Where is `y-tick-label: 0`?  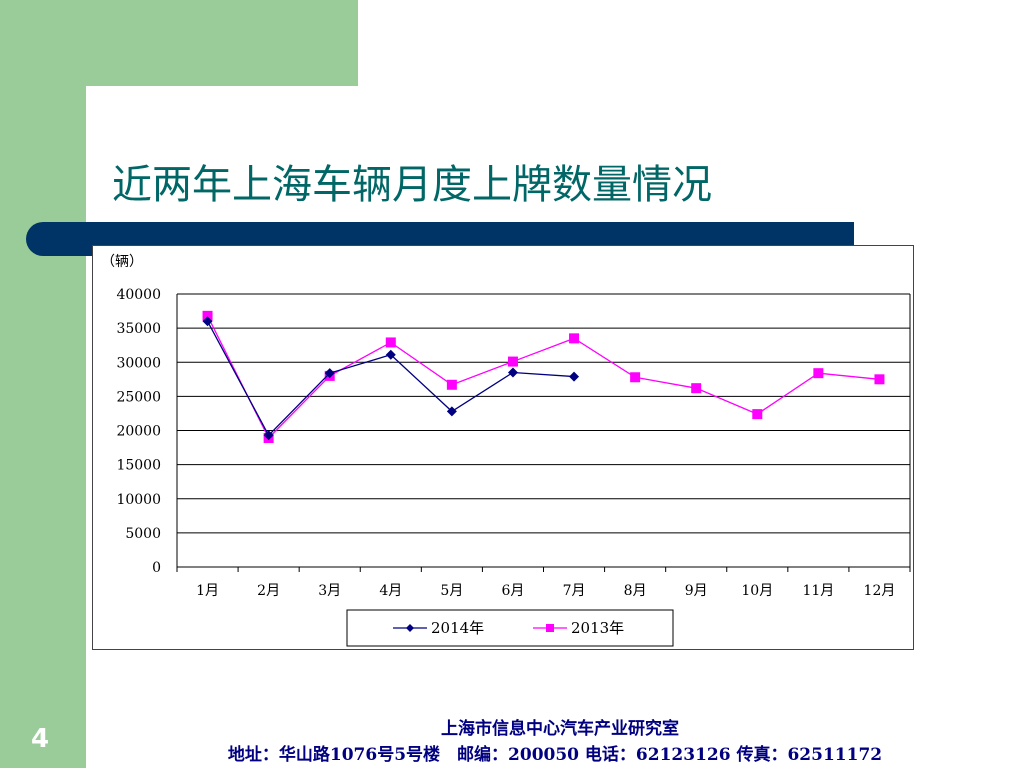
y-tick-label: 0 is located at coordinates (156, 568).